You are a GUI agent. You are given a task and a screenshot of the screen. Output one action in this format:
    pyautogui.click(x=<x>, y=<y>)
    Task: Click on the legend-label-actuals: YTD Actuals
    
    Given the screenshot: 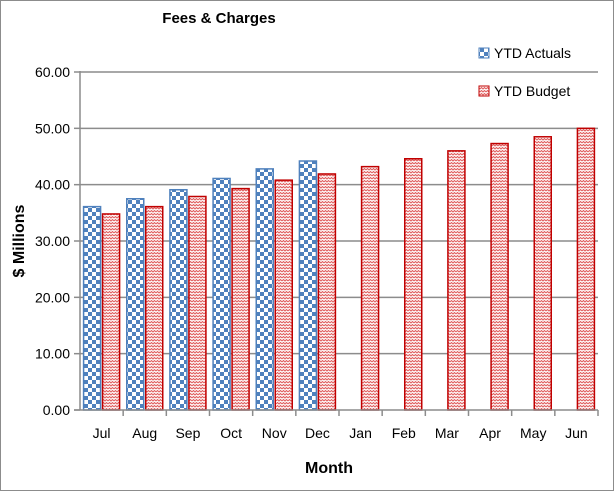 What is the action you would take?
    pyautogui.click(x=532, y=53)
    